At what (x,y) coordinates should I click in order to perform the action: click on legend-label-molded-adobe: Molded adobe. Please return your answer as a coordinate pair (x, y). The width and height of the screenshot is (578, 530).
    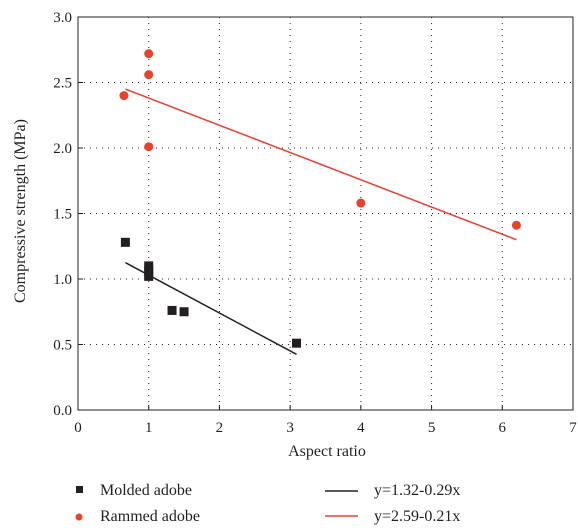
    Looking at the image, I should click on (146, 490).